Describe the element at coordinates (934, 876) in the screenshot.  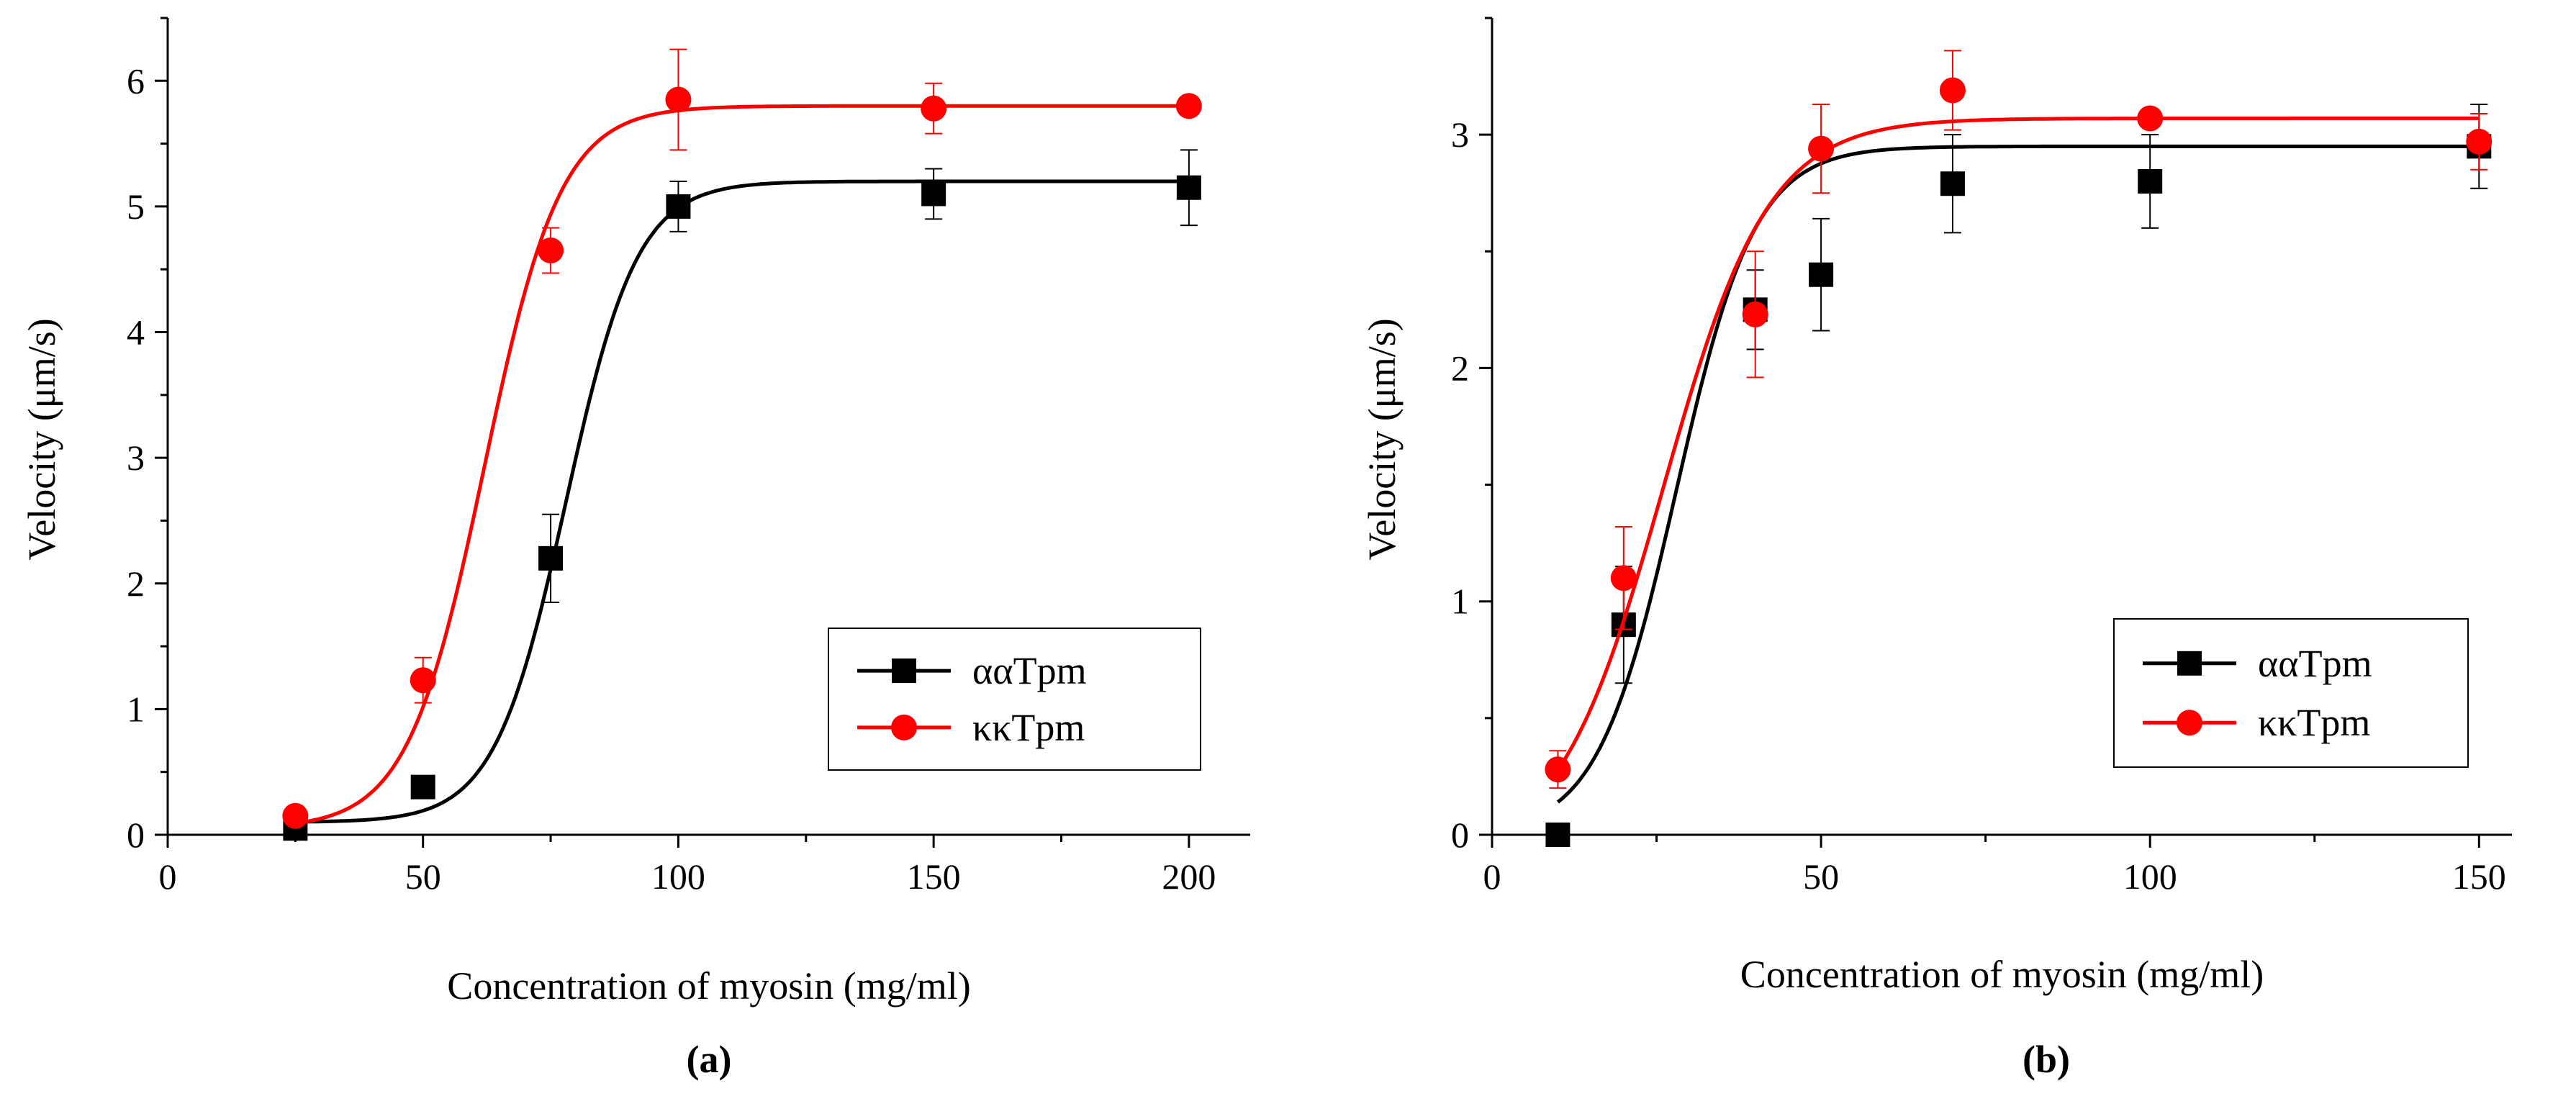
I see `panel-a-x-tick-label: 150` at that location.